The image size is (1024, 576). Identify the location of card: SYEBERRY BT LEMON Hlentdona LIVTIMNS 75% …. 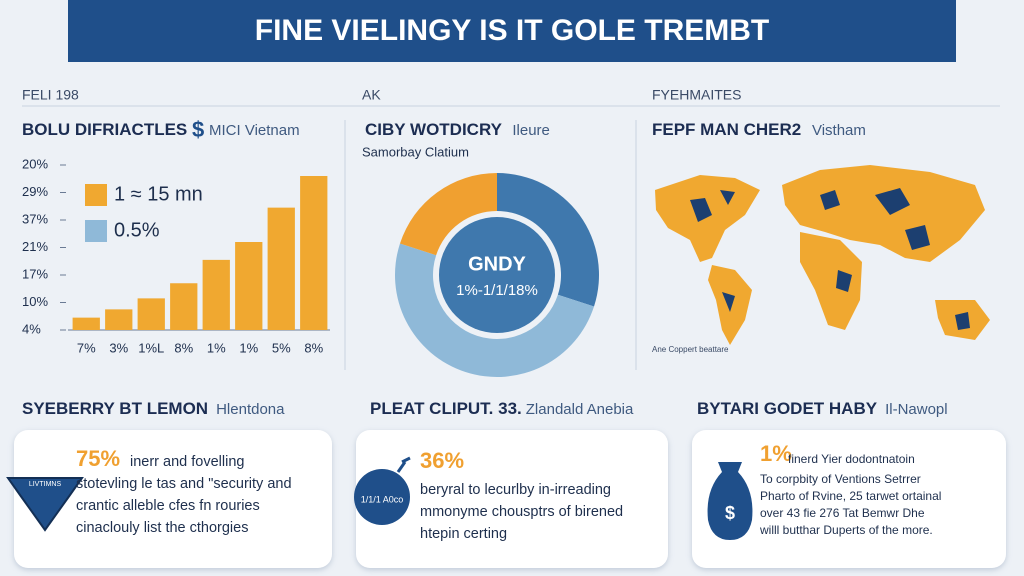
(169, 483).